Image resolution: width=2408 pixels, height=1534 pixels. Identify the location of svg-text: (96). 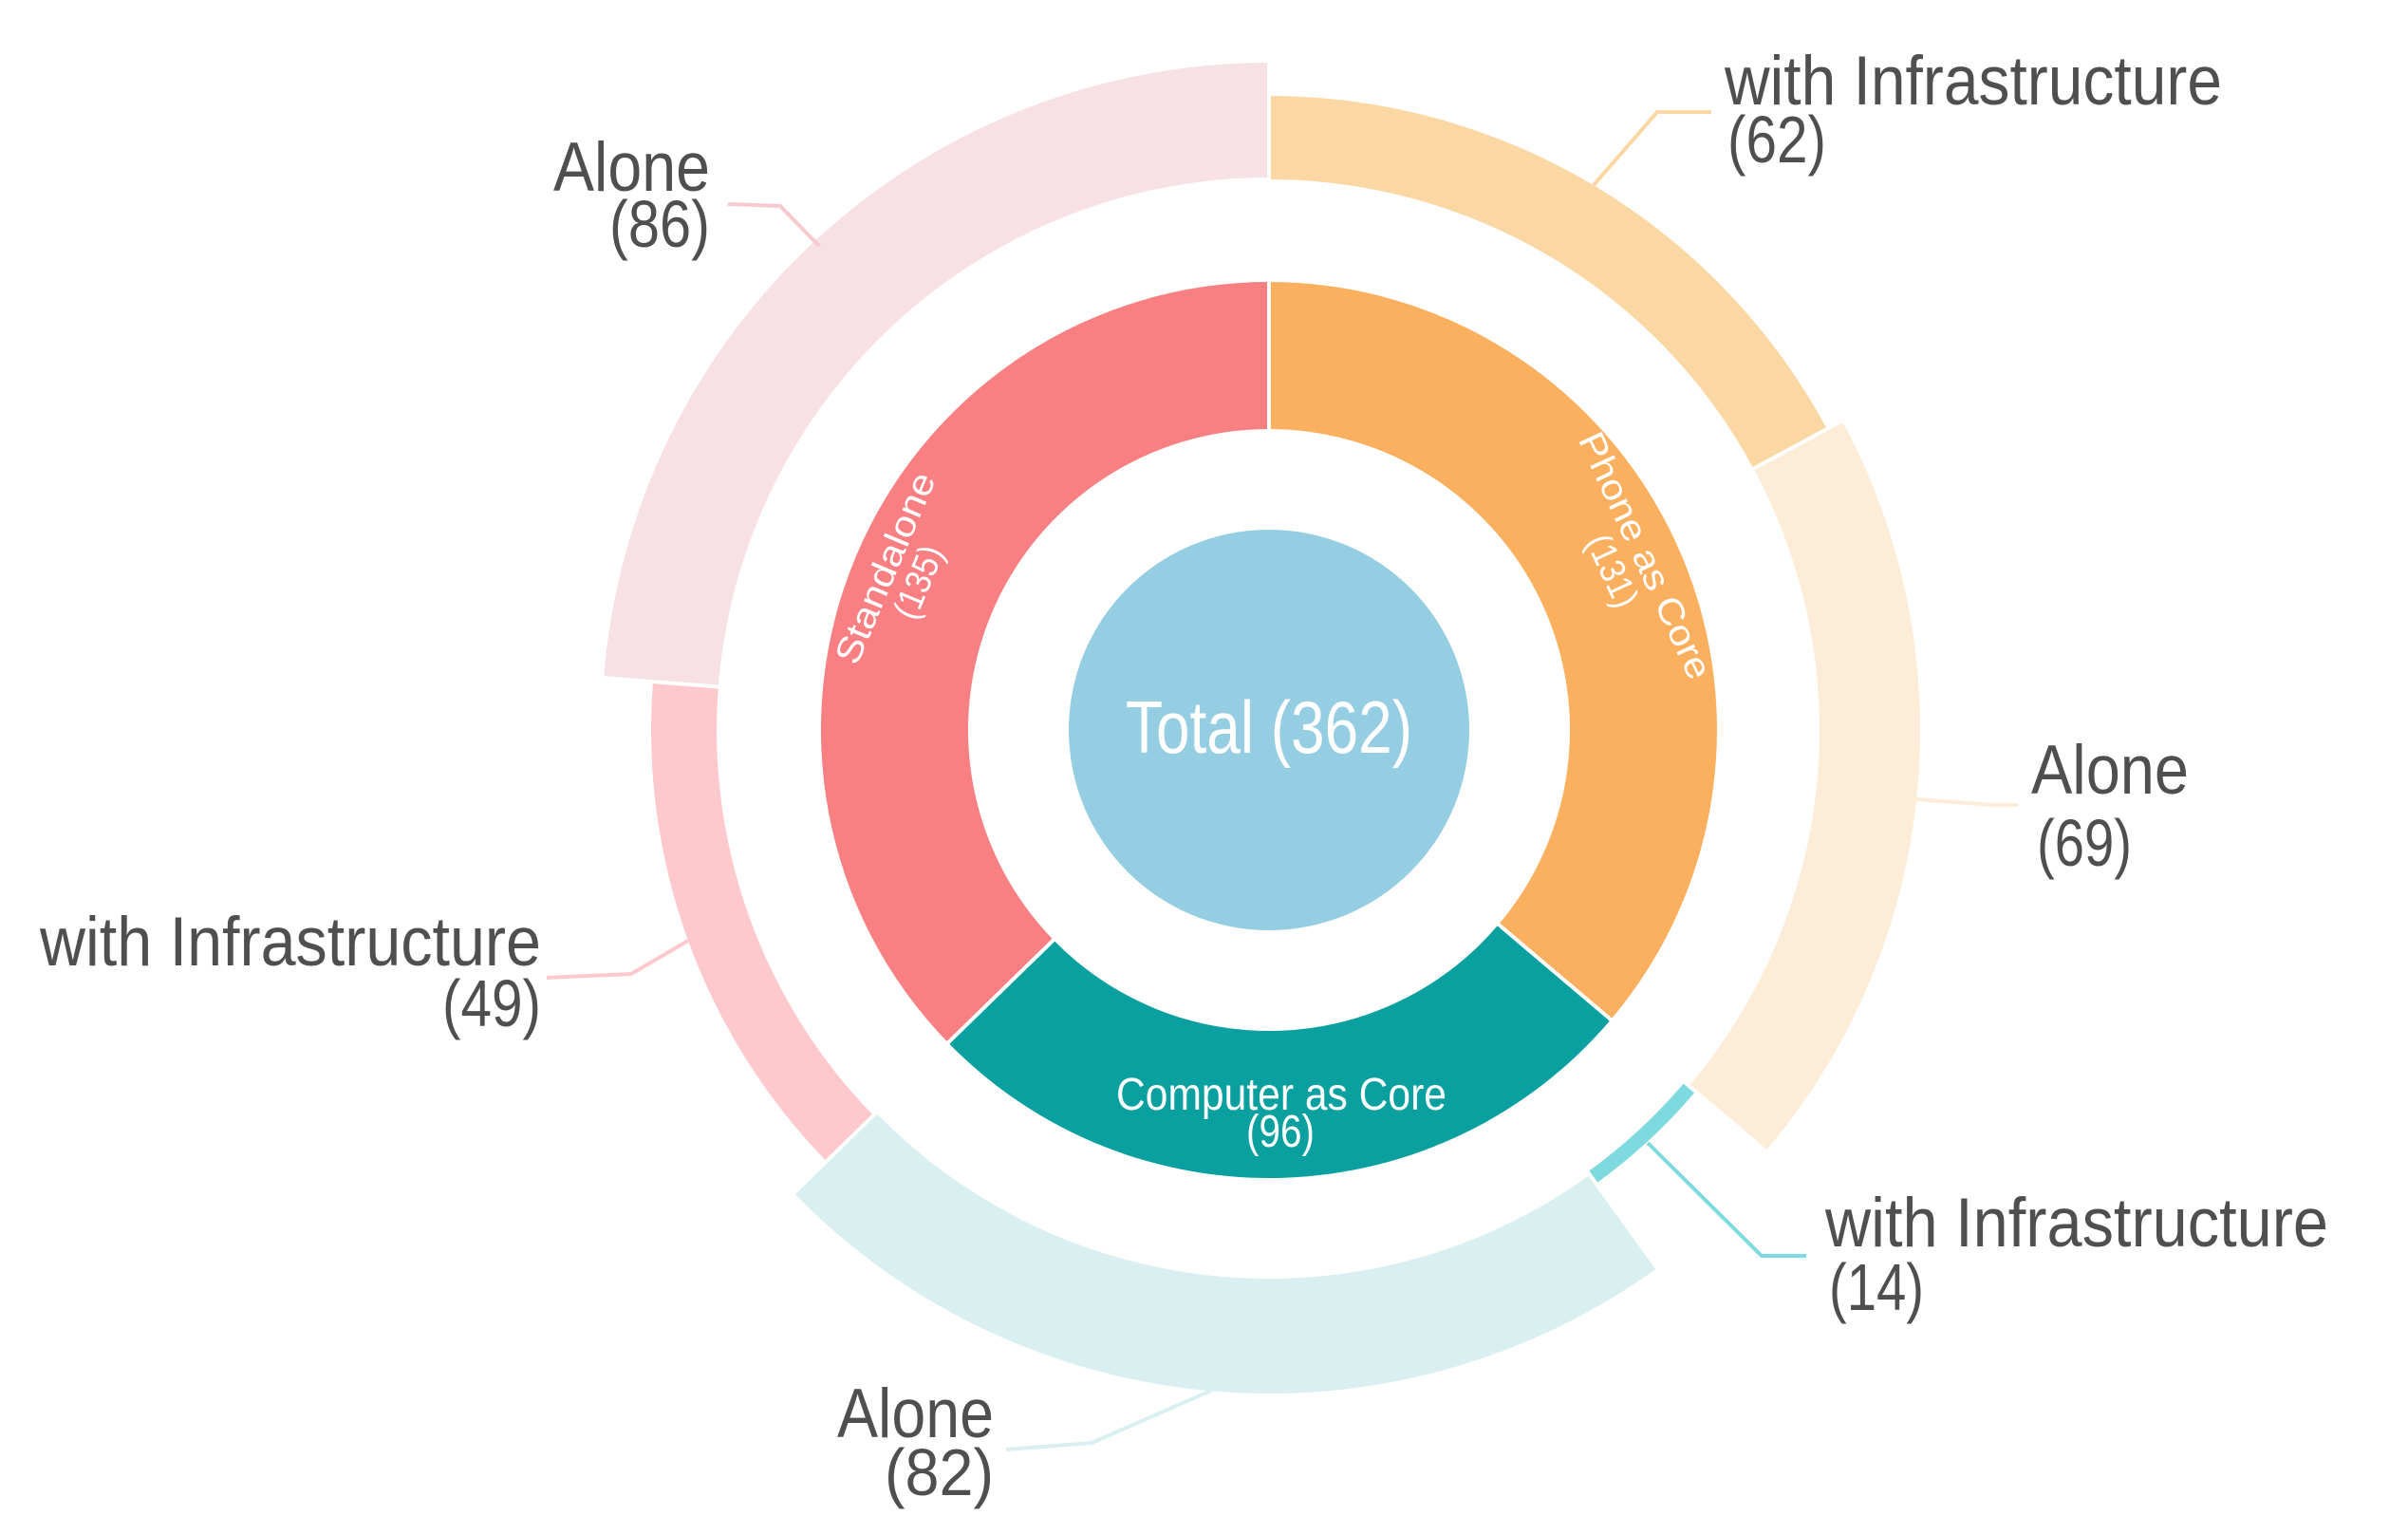
(1280, 1132).